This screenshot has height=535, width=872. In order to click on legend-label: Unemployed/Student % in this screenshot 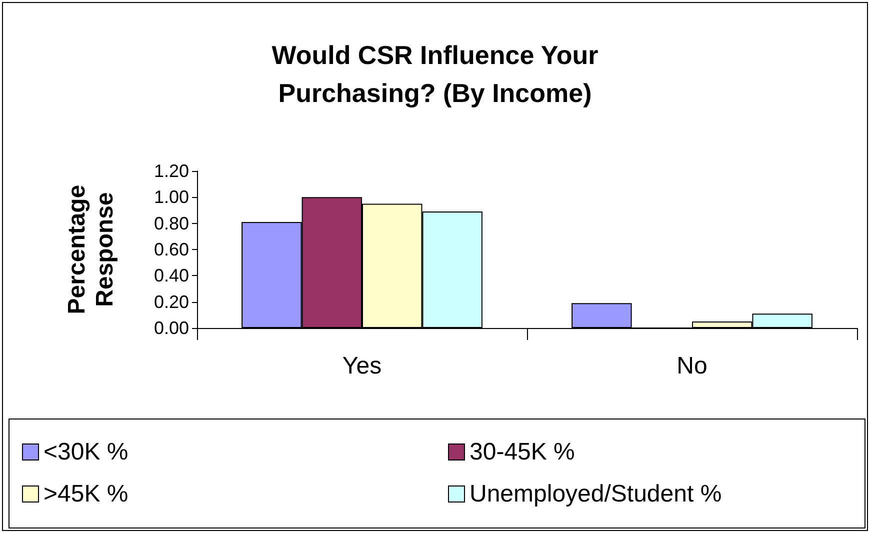, I will do `click(596, 494)`.